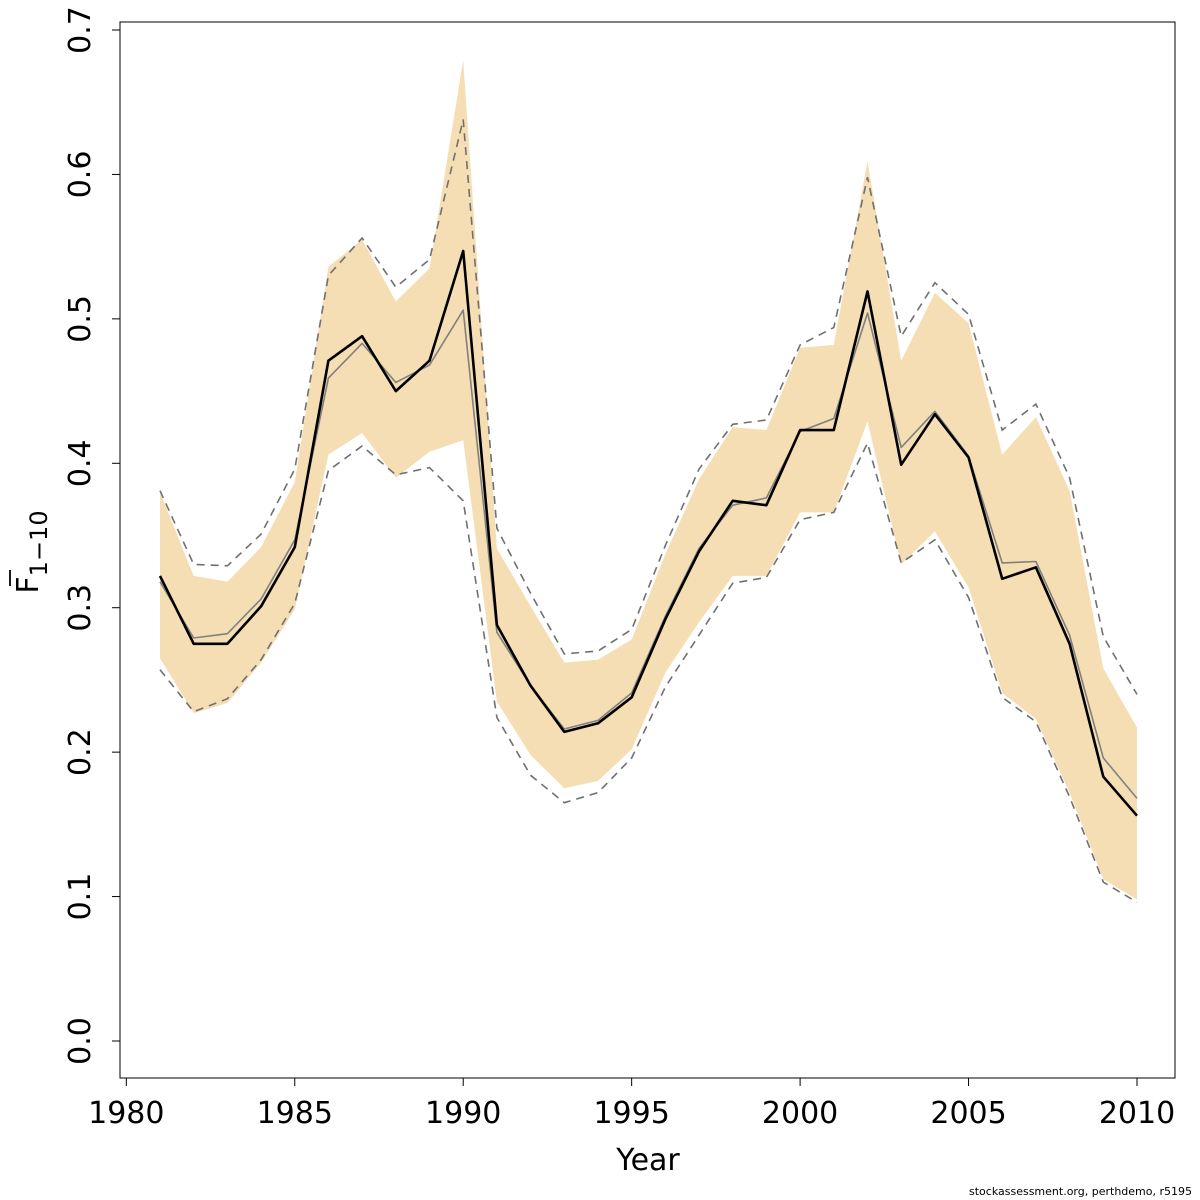 The image size is (1200, 1200). I want to click on y-tick-label-group: 0.2, so click(80, 752).